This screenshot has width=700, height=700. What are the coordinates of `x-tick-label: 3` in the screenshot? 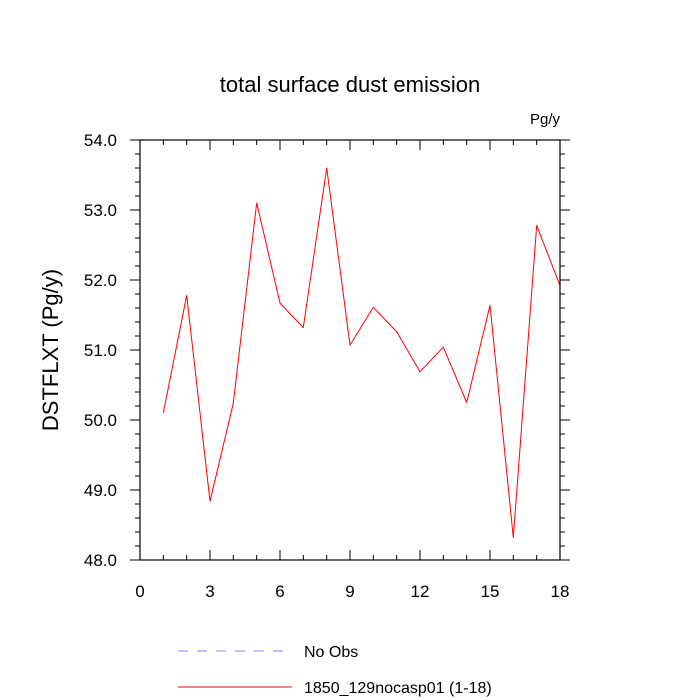 It's located at (209, 591).